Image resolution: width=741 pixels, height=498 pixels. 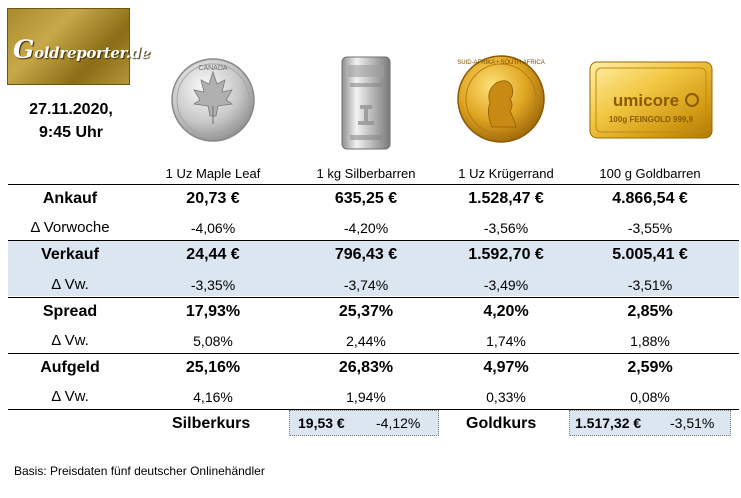 What do you see at coordinates (501, 99) in the screenshot?
I see `gold-krugerrand-coin-image: SUID-AFRIKA • SOUTH AFRICA` at bounding box center [501, 99].